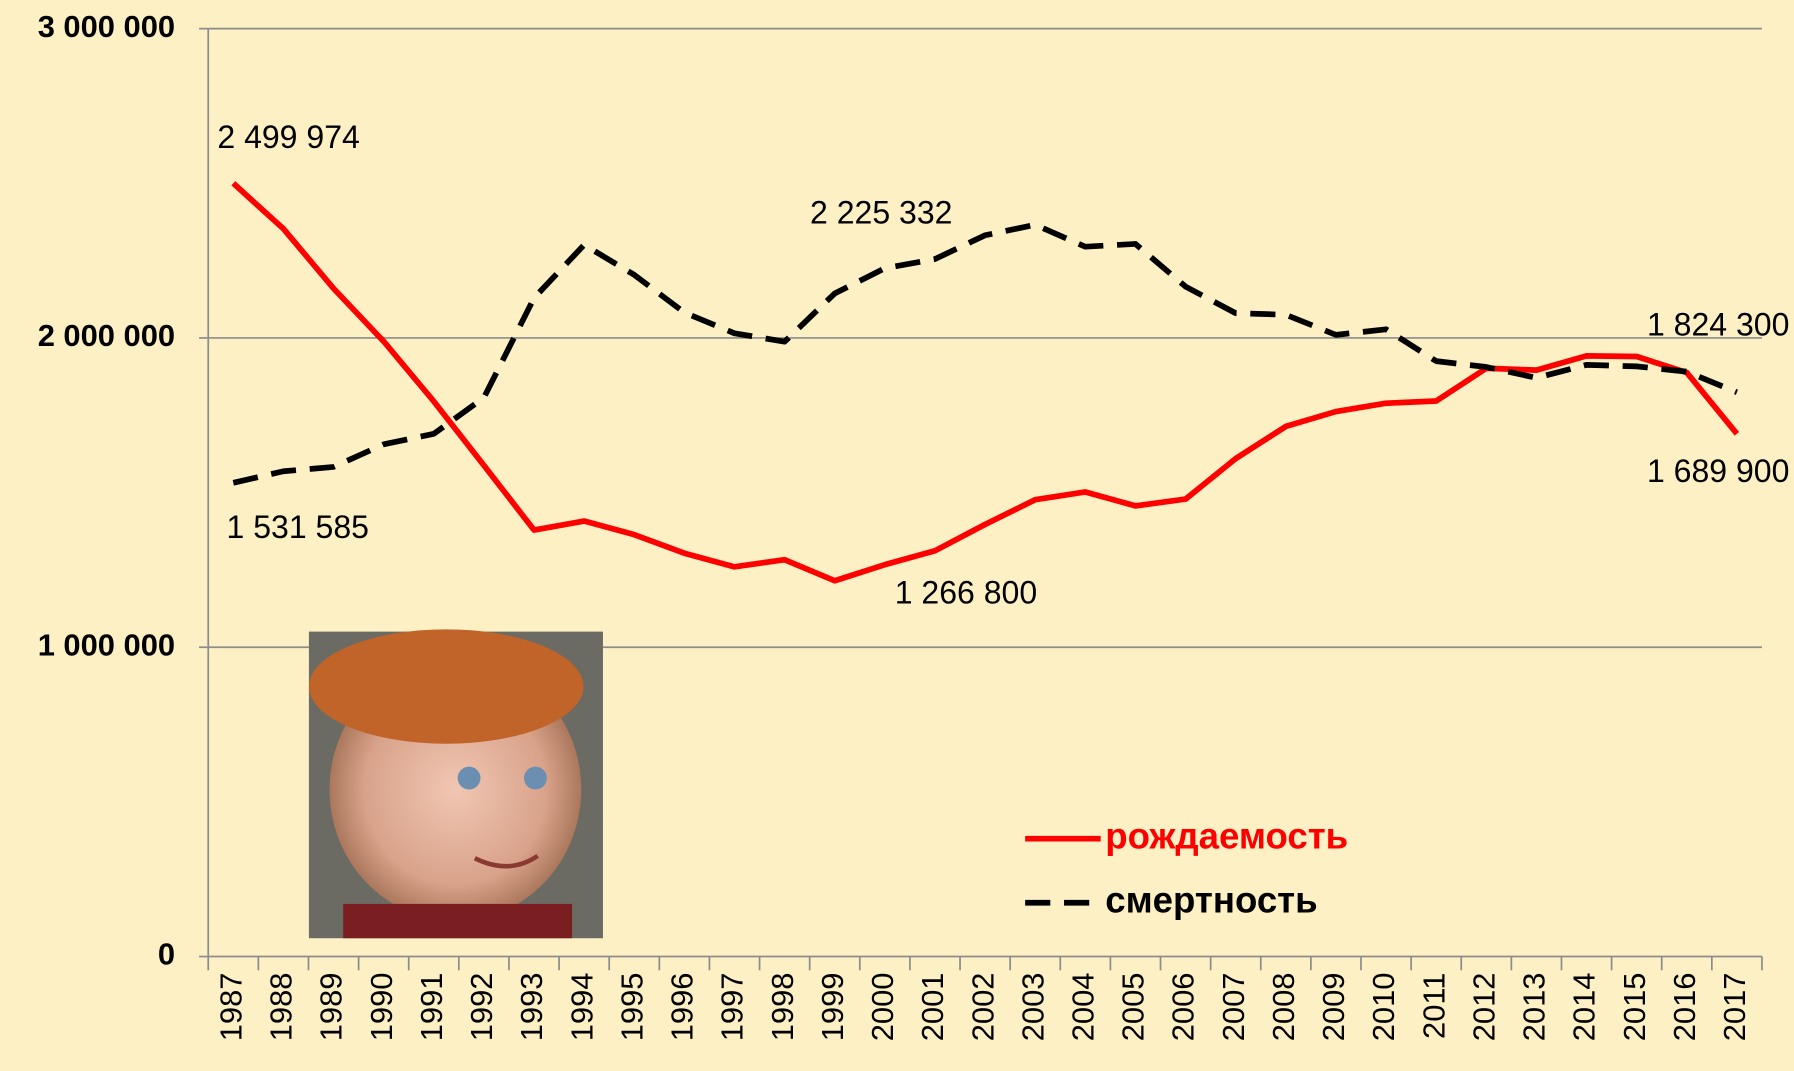 The width and height of the screenshot is (1794, 1071). What do you see at coordinates (881, 213) in the screenshot?
I see `annotation: 2 225 332` at bounding box center [881, 213].